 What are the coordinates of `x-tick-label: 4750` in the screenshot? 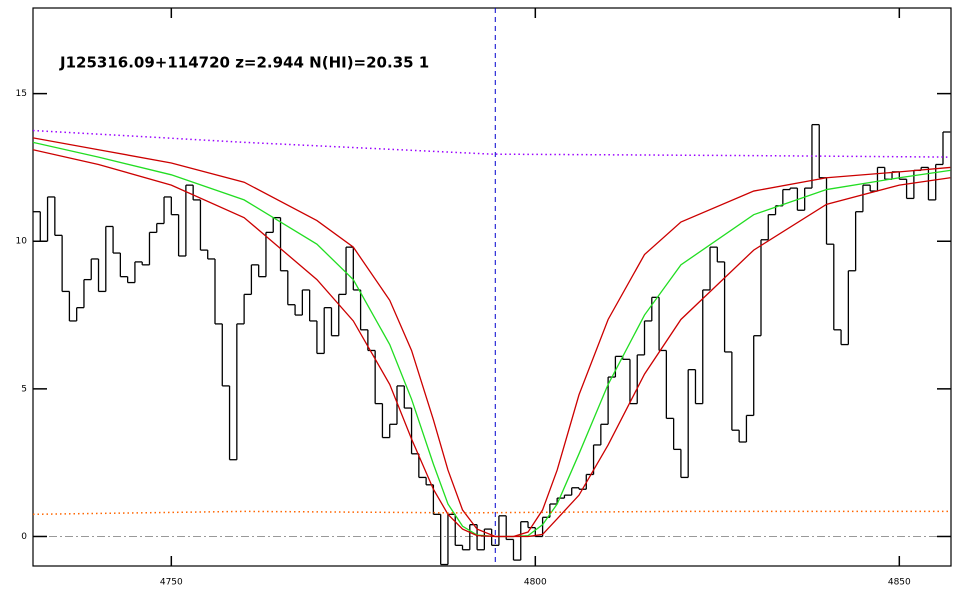 It's located at (171, 583).